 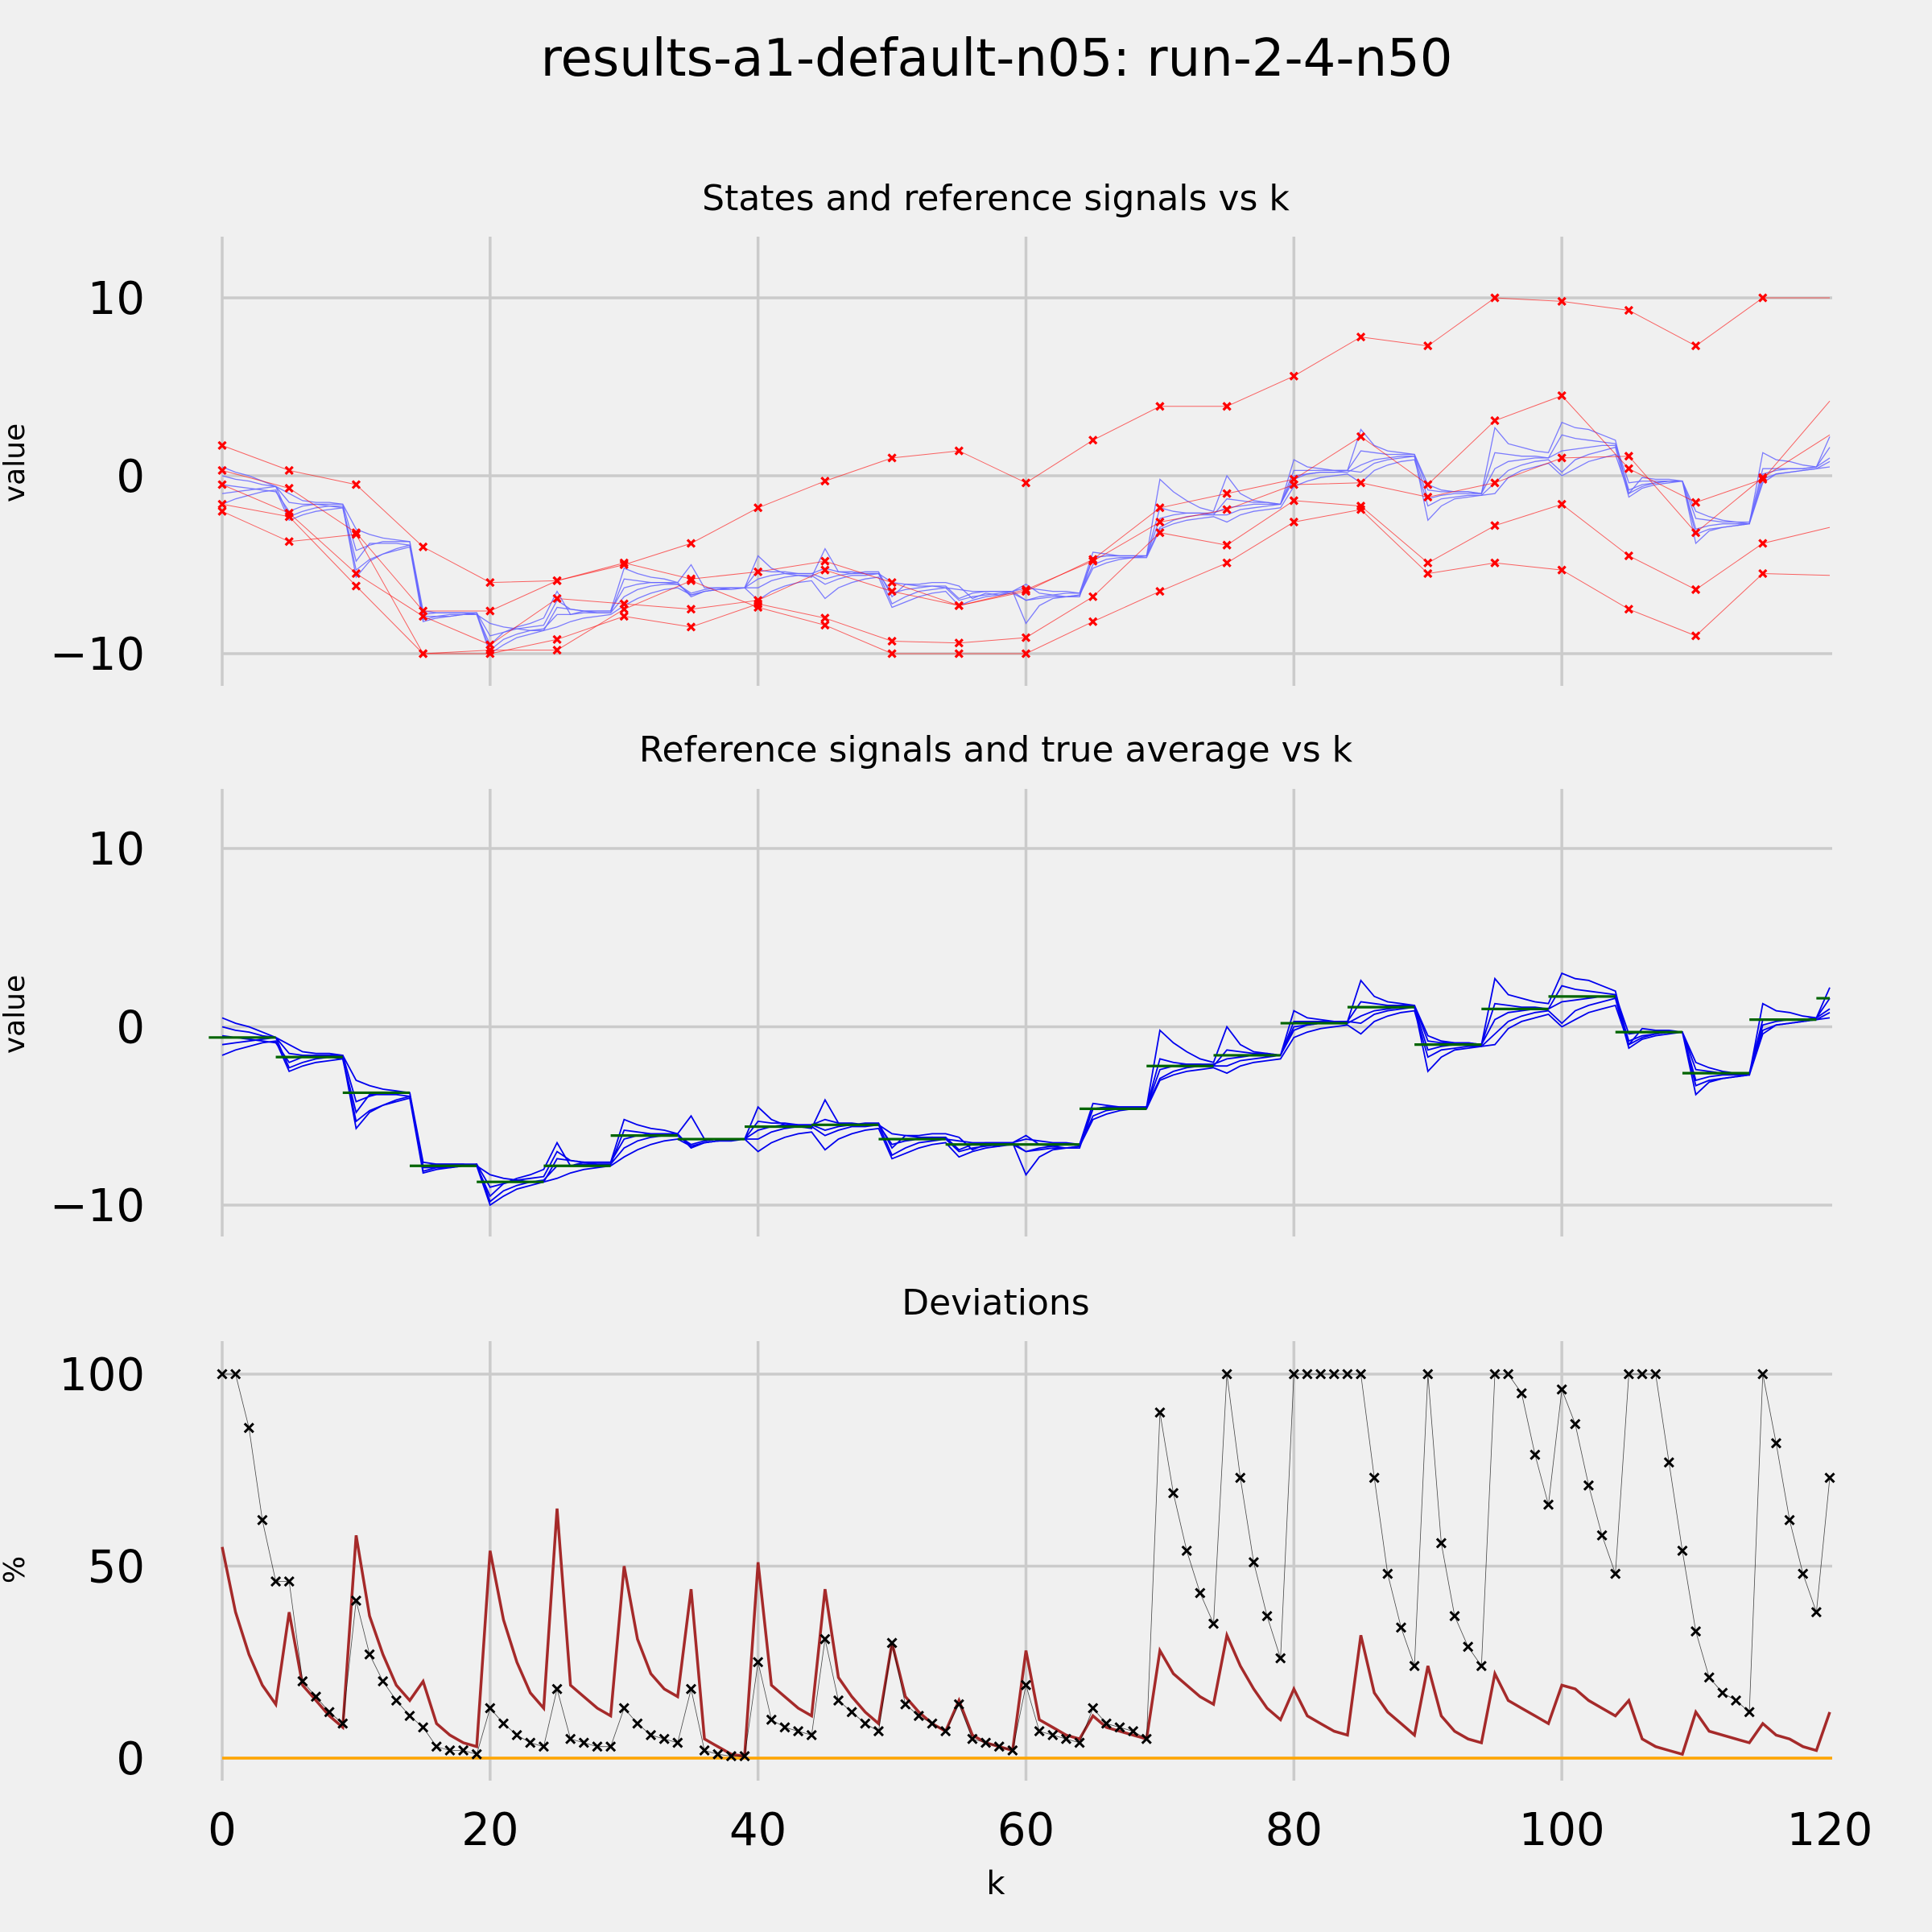 What do you see at coordinates (116, 1568) in the screenshot?
I see `y-tick-label: 50` at bounding box center [116, 1568].